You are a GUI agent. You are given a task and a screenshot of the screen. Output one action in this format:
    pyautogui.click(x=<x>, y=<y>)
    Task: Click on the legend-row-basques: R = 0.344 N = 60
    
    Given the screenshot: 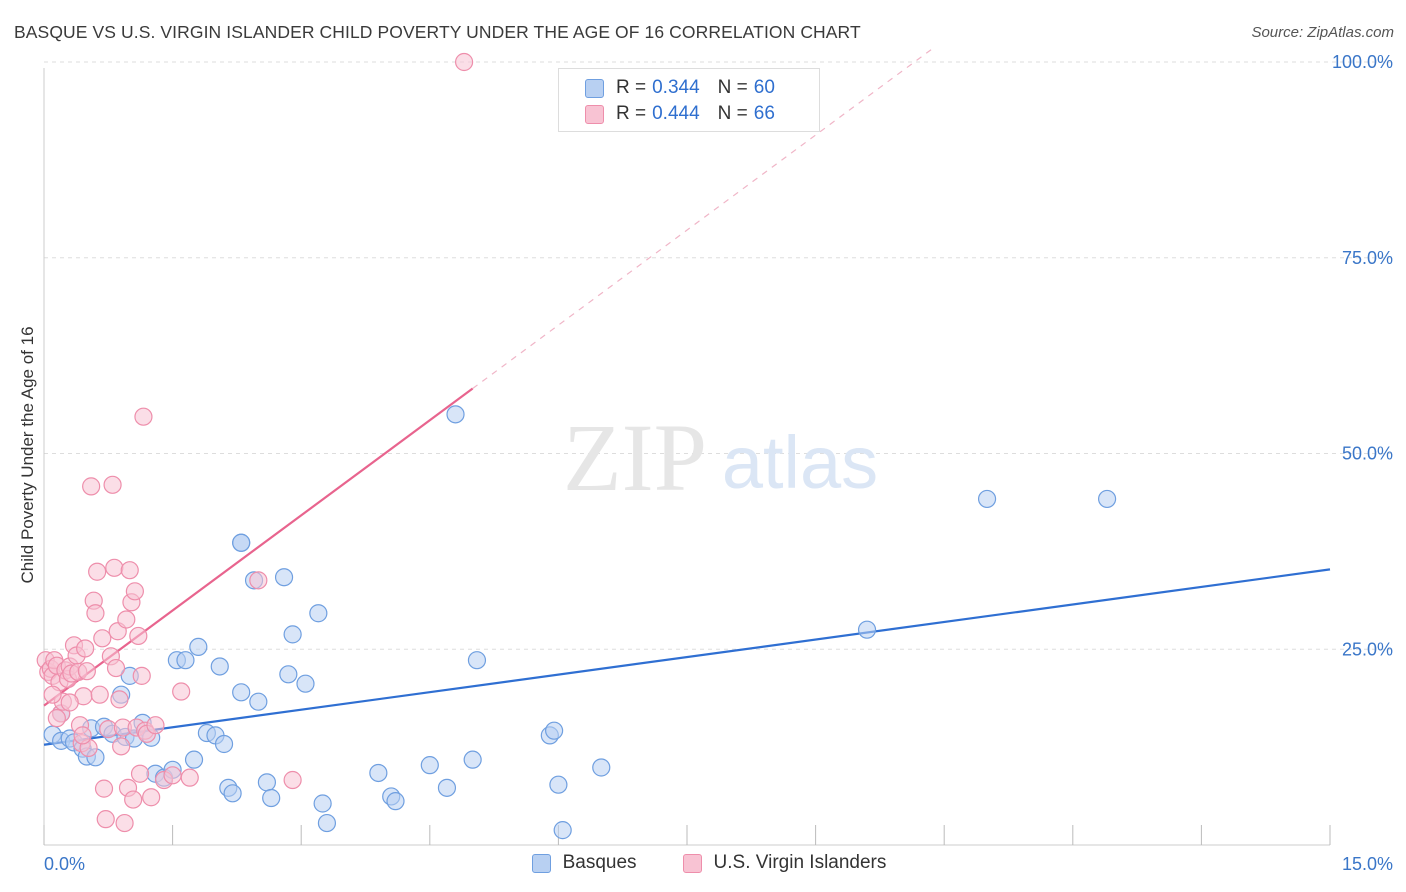 What is the action you would take?
    pyautogui.click(x=683, y=88)
    